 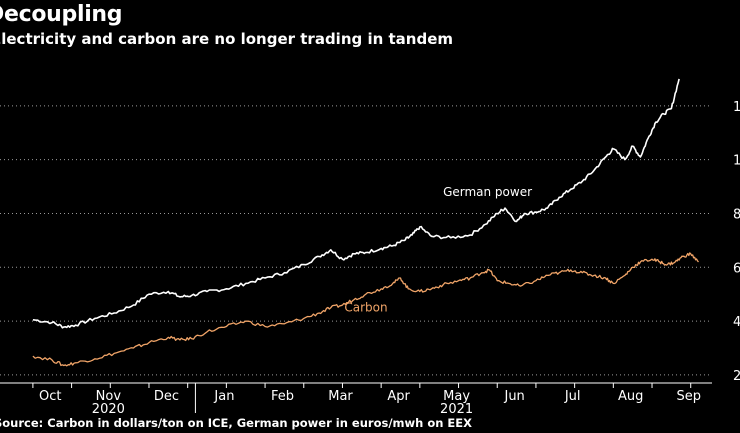 I want to click on x-year-label-2021: 2021, so click(x=456, y=409).